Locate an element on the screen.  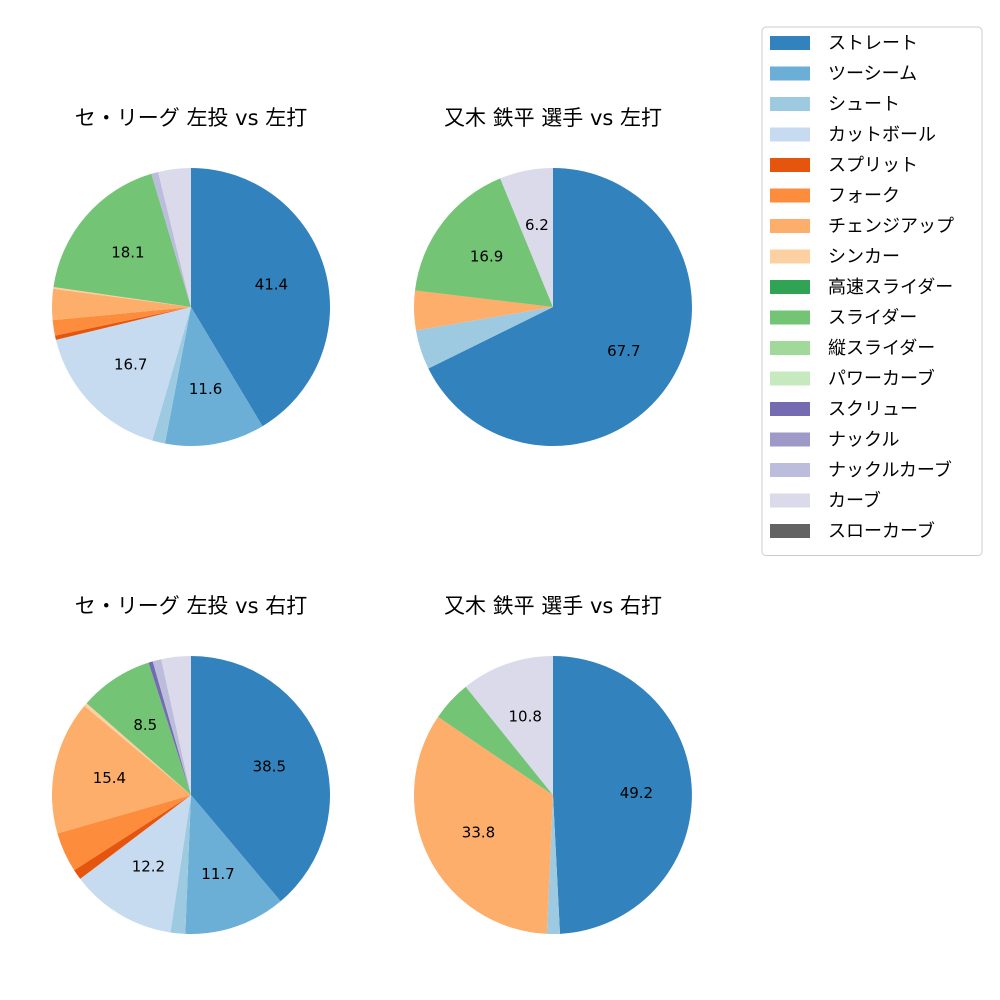
slice-label: 10.8 is located at coordinates (524, 716).